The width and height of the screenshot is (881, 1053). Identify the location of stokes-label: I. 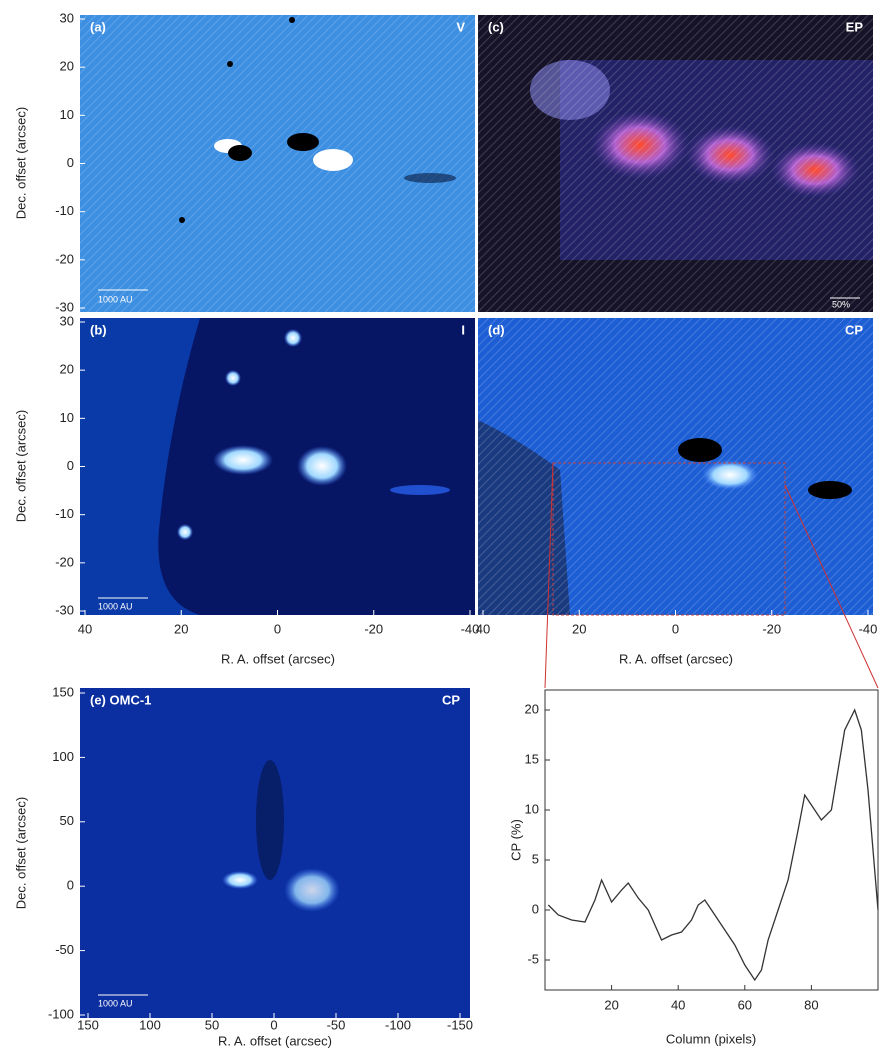
(463, 329).